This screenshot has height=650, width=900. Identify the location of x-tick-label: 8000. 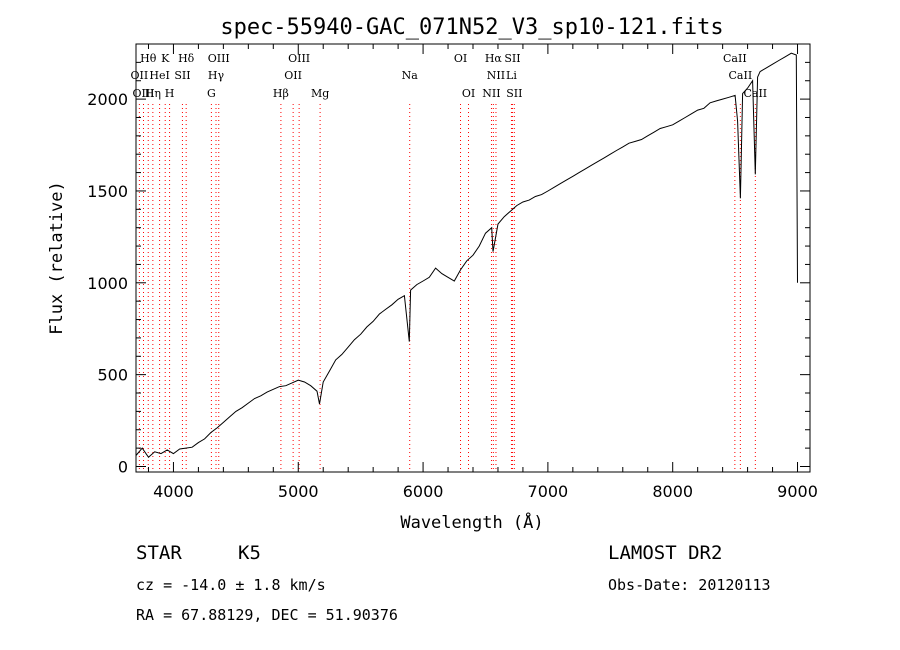
(672, 491).